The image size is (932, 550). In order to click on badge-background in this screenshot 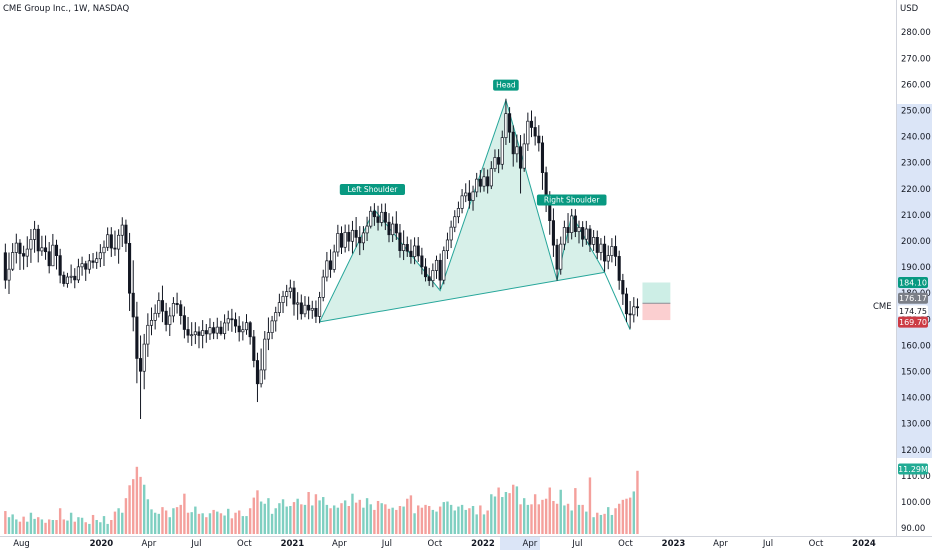, I will do `click(913, 311)`.